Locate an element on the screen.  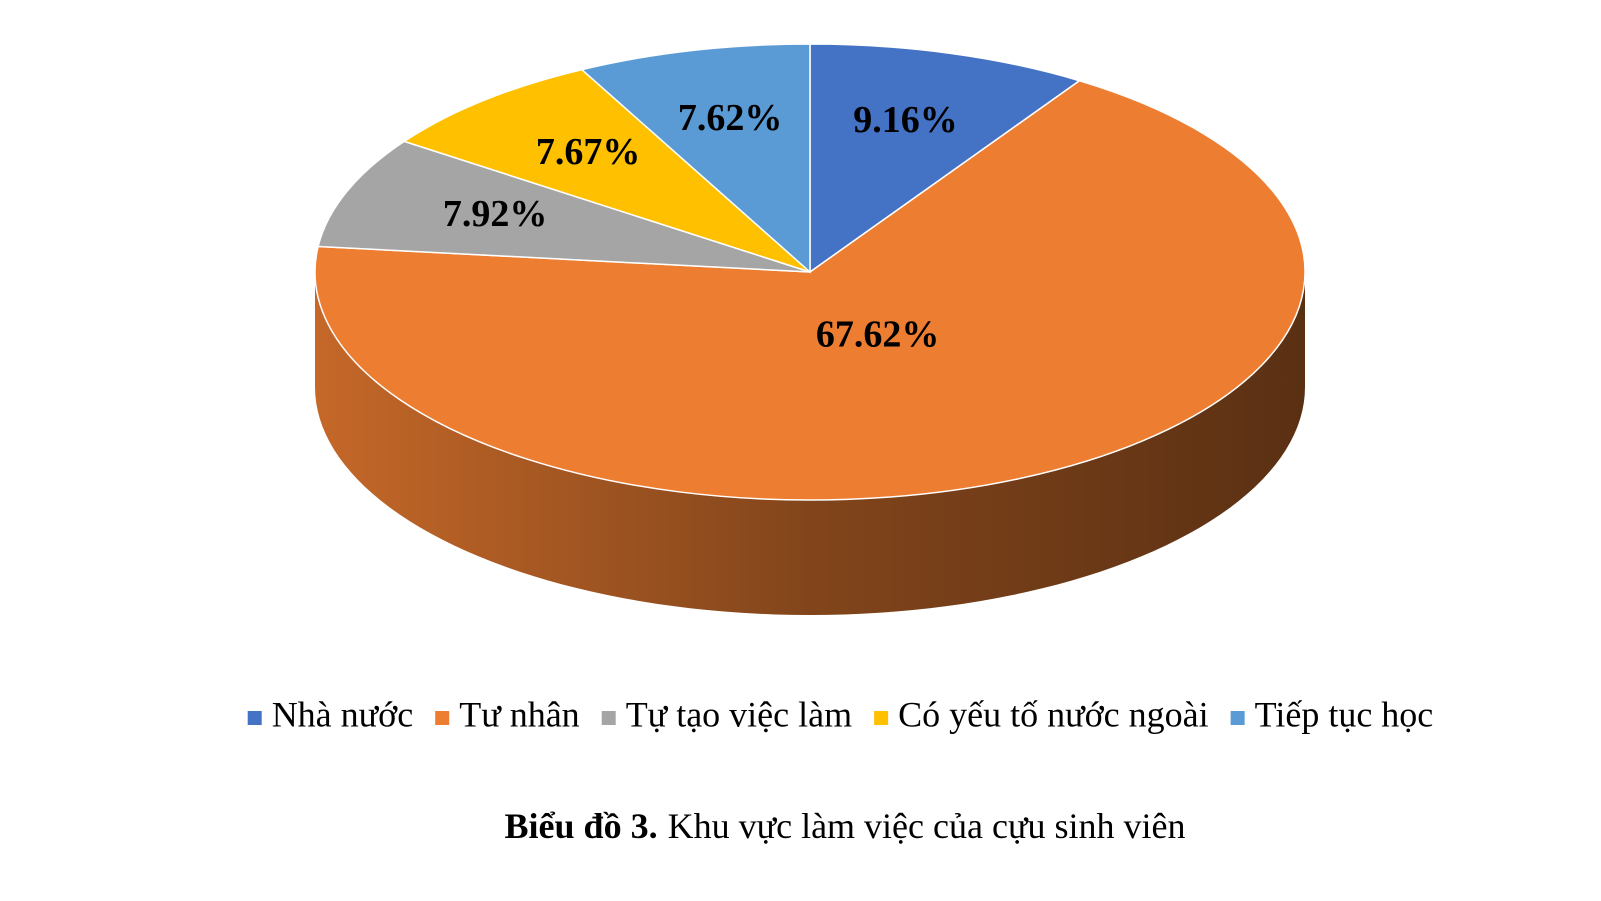
legend-item: Tư nhân is located at coordinates (507, 714).